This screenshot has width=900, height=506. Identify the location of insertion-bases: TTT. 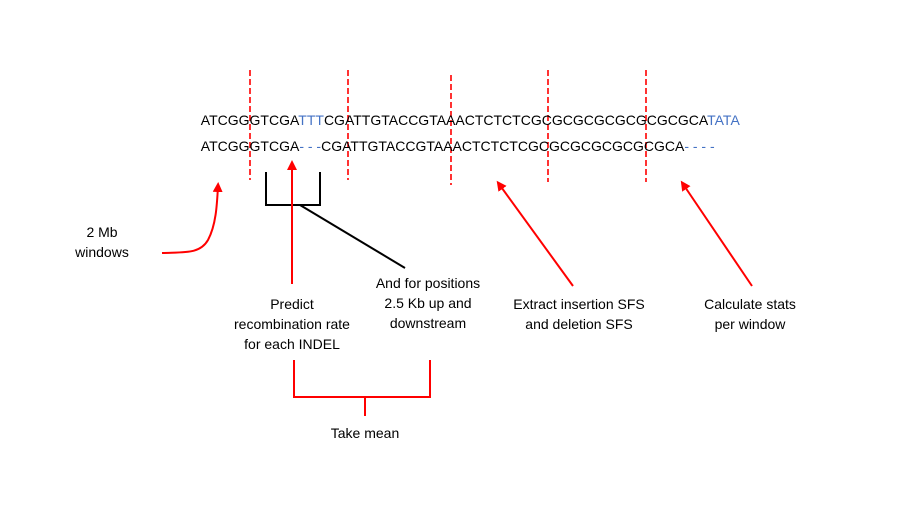
(311, 120).